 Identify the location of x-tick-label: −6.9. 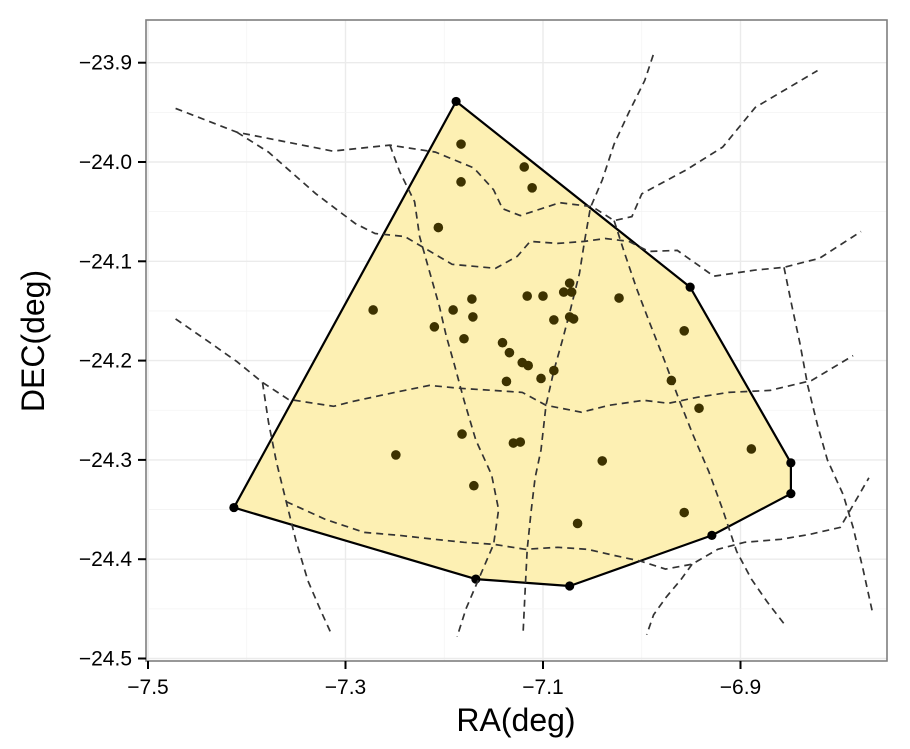
(740, 687).